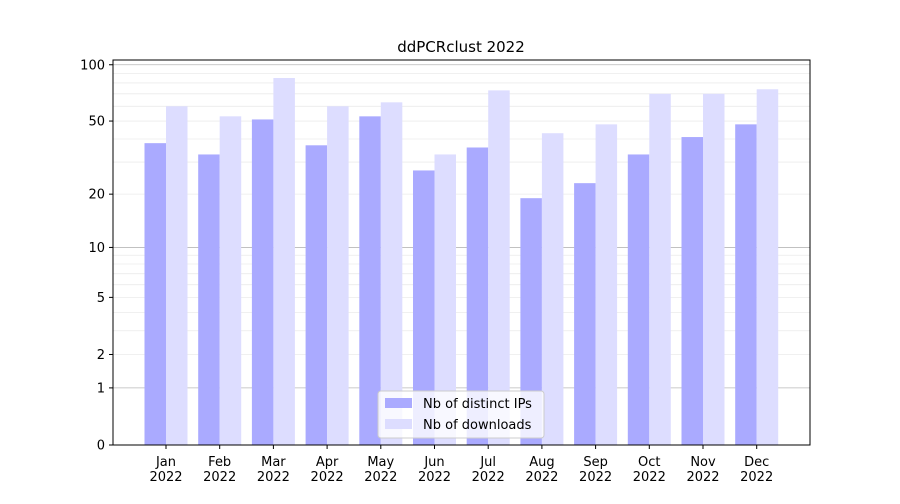  What do you see at coordinates (101, 388) in the screenshot?
I see `y-tick-label: 1` at bounding box center [101, 388].